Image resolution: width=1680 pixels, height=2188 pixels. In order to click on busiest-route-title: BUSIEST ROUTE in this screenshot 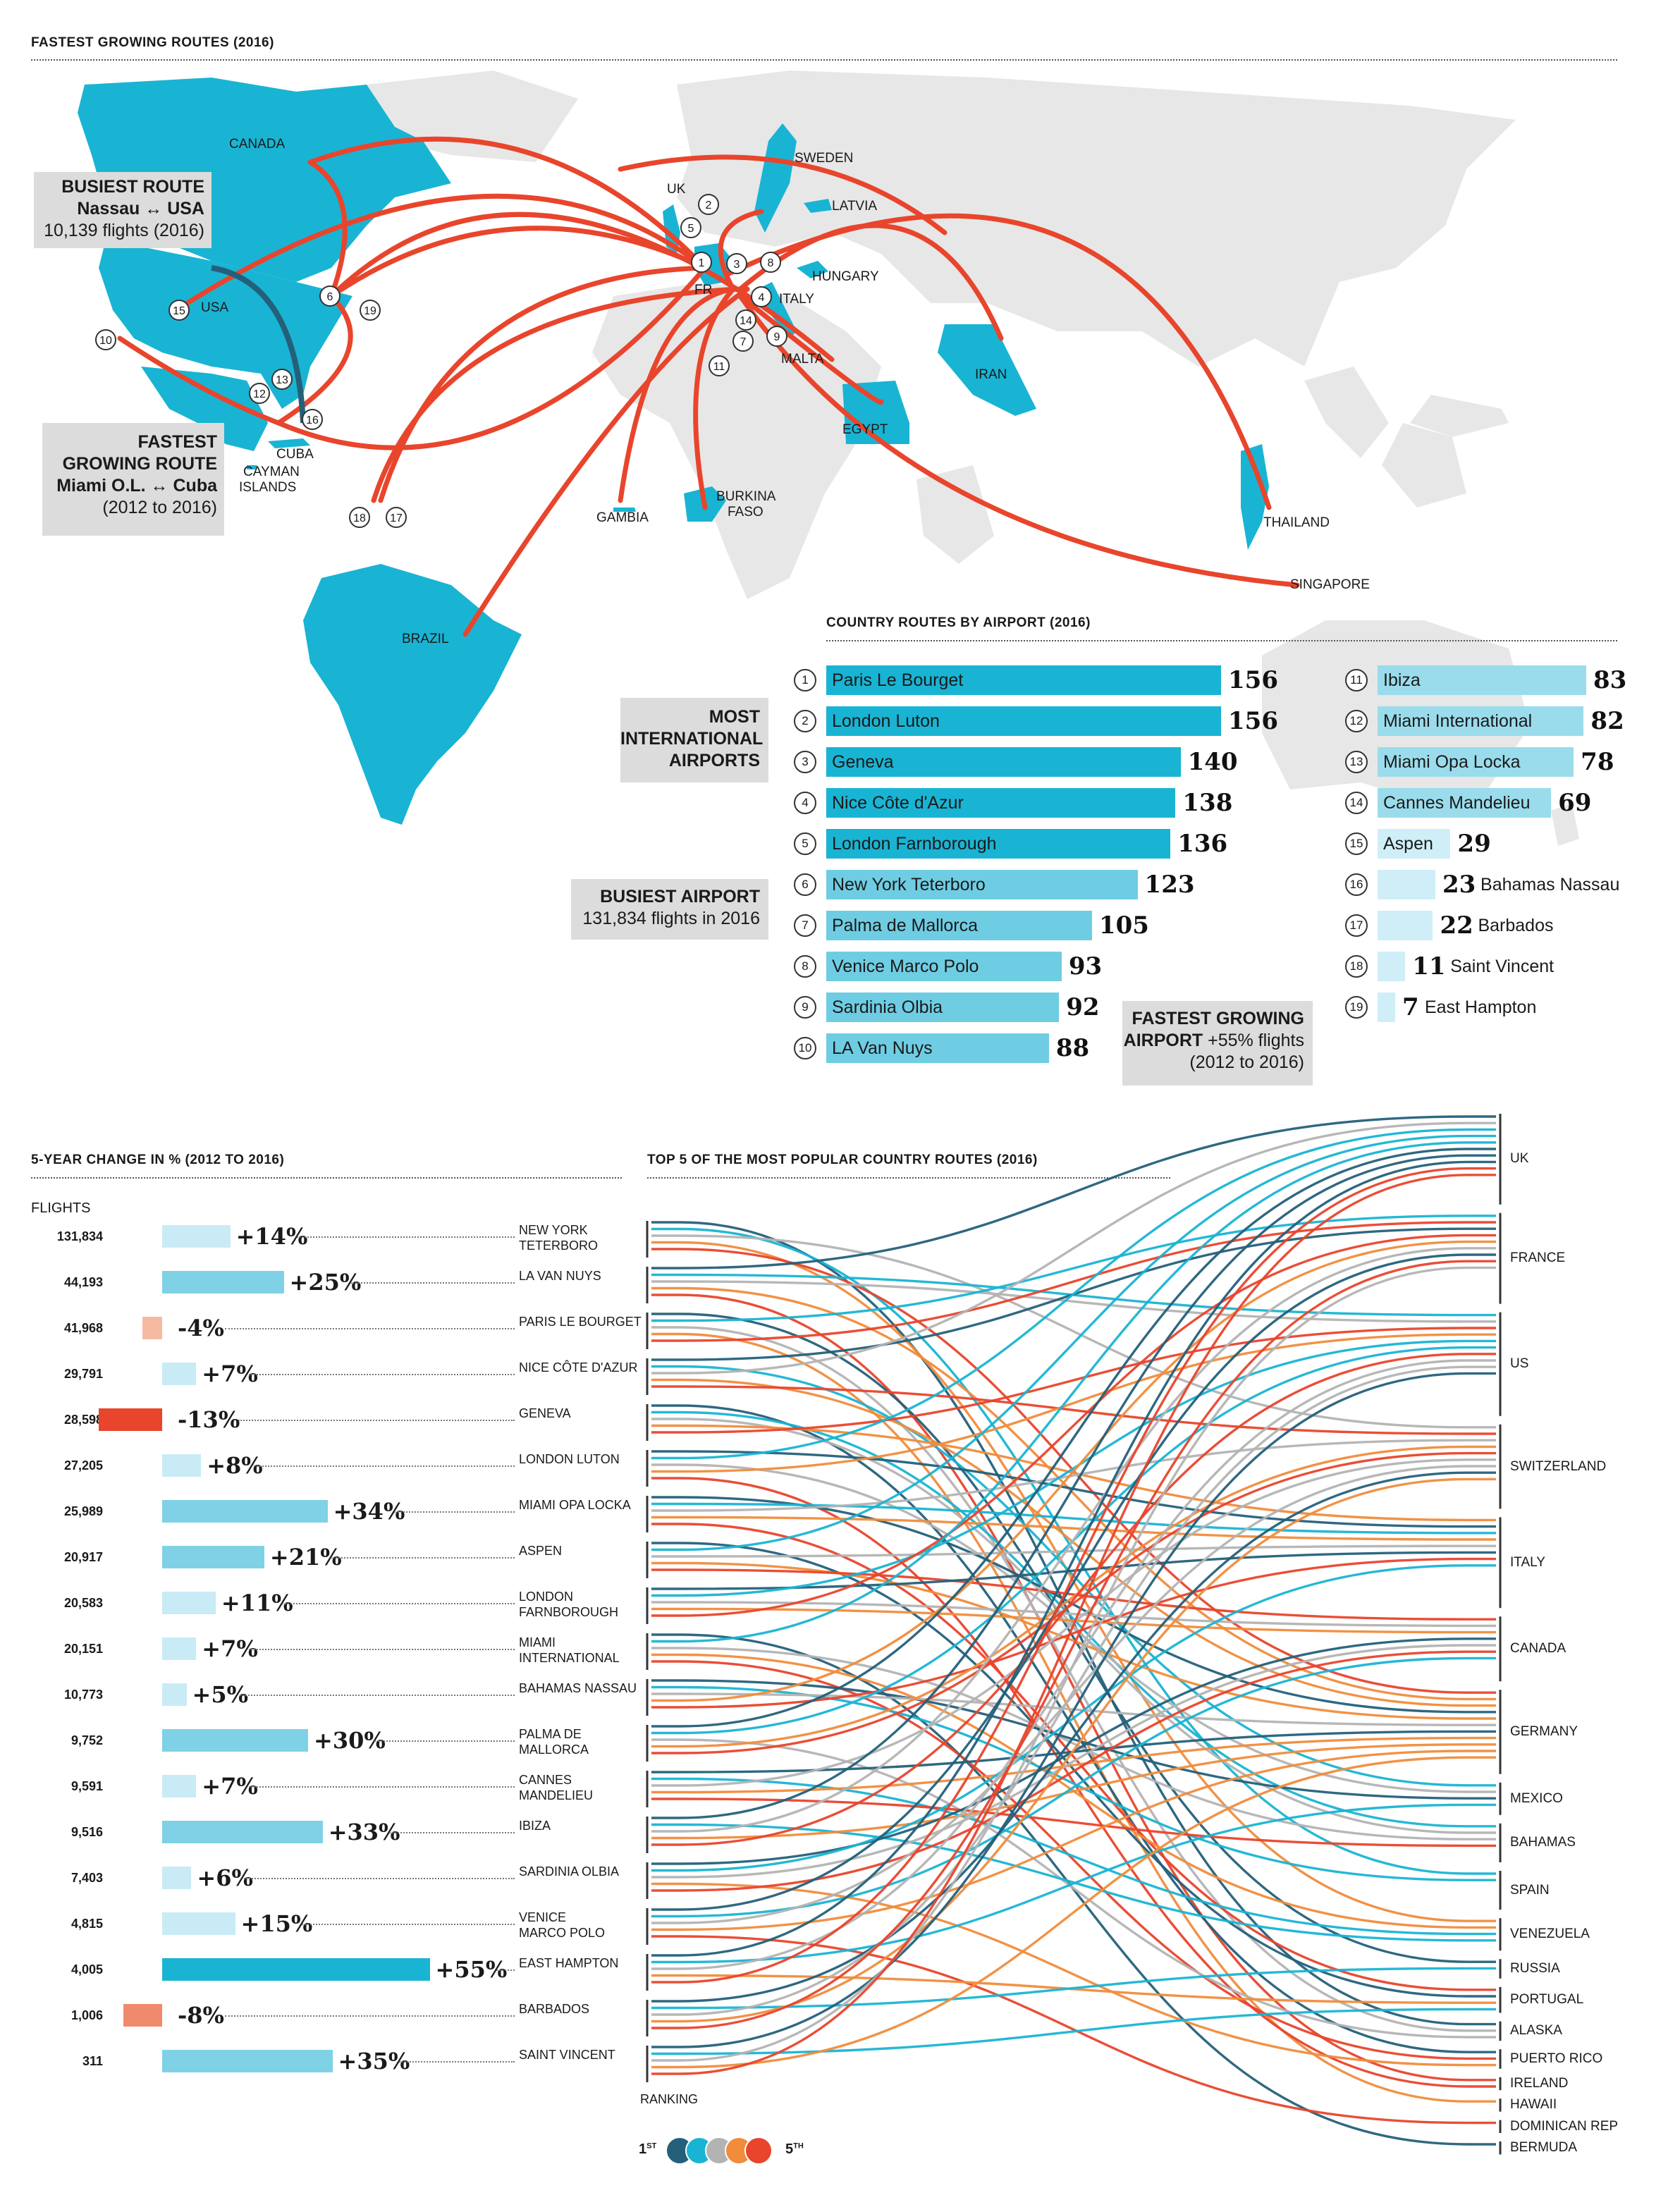, I will do `click(132, 187)`.